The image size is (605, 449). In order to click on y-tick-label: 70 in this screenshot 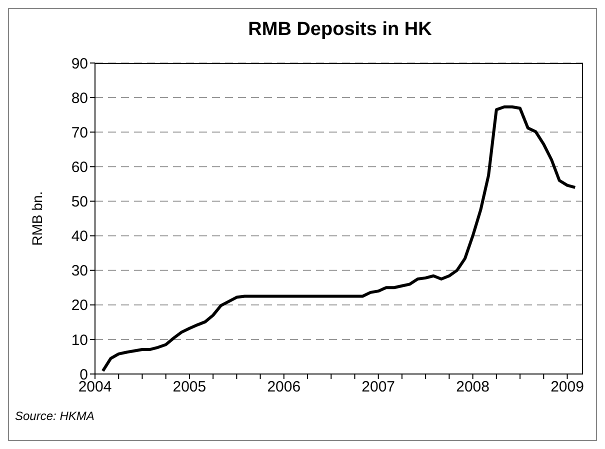, I will do `click(79, 133)`.